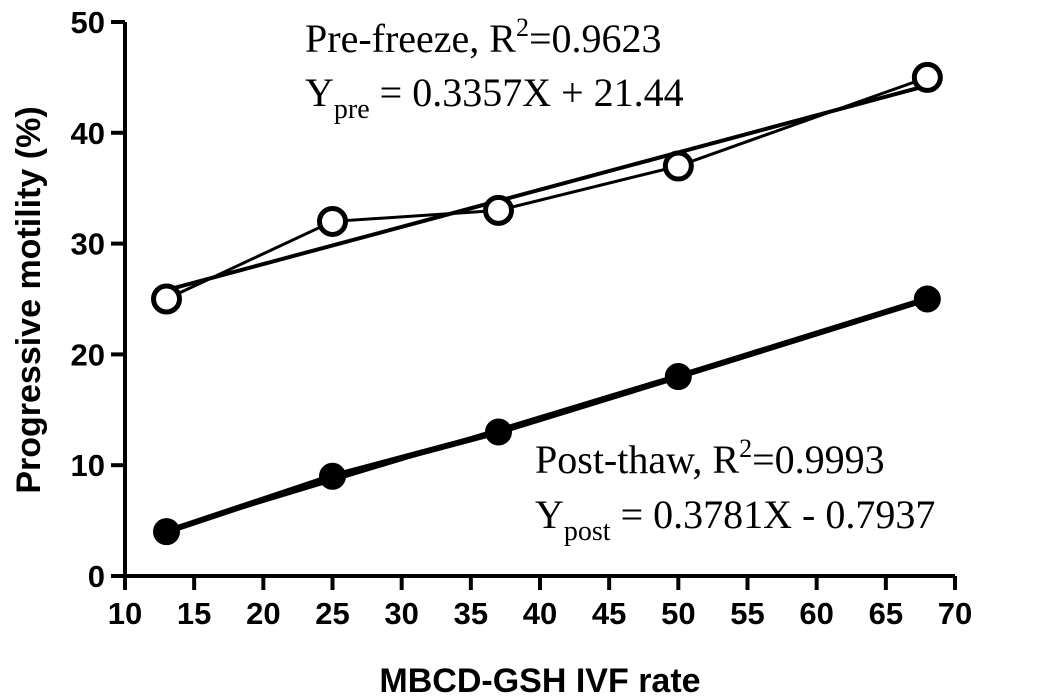 The width and height of the screenshot is (1050, 697). I want to click on annotation-pre-line1: Pre-freeze, R2=0.9623, so click(483, 37).